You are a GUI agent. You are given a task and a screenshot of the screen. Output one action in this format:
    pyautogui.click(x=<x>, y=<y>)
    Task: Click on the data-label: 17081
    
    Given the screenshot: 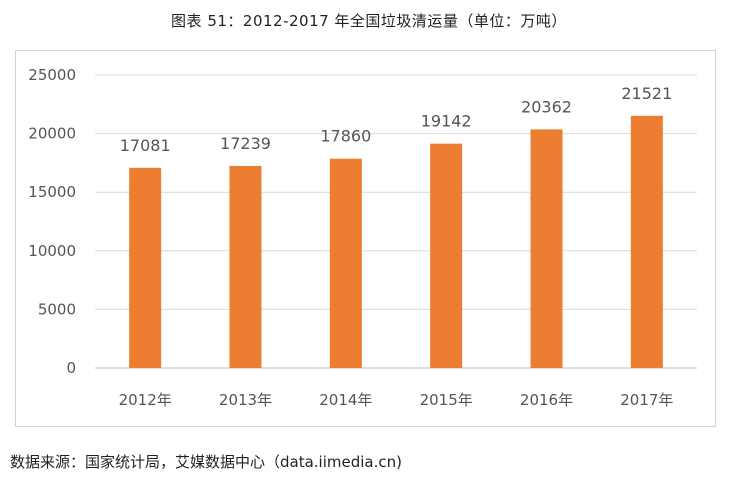 What is the action you would take?
    pyautogui.click(x=145, y=145)
    